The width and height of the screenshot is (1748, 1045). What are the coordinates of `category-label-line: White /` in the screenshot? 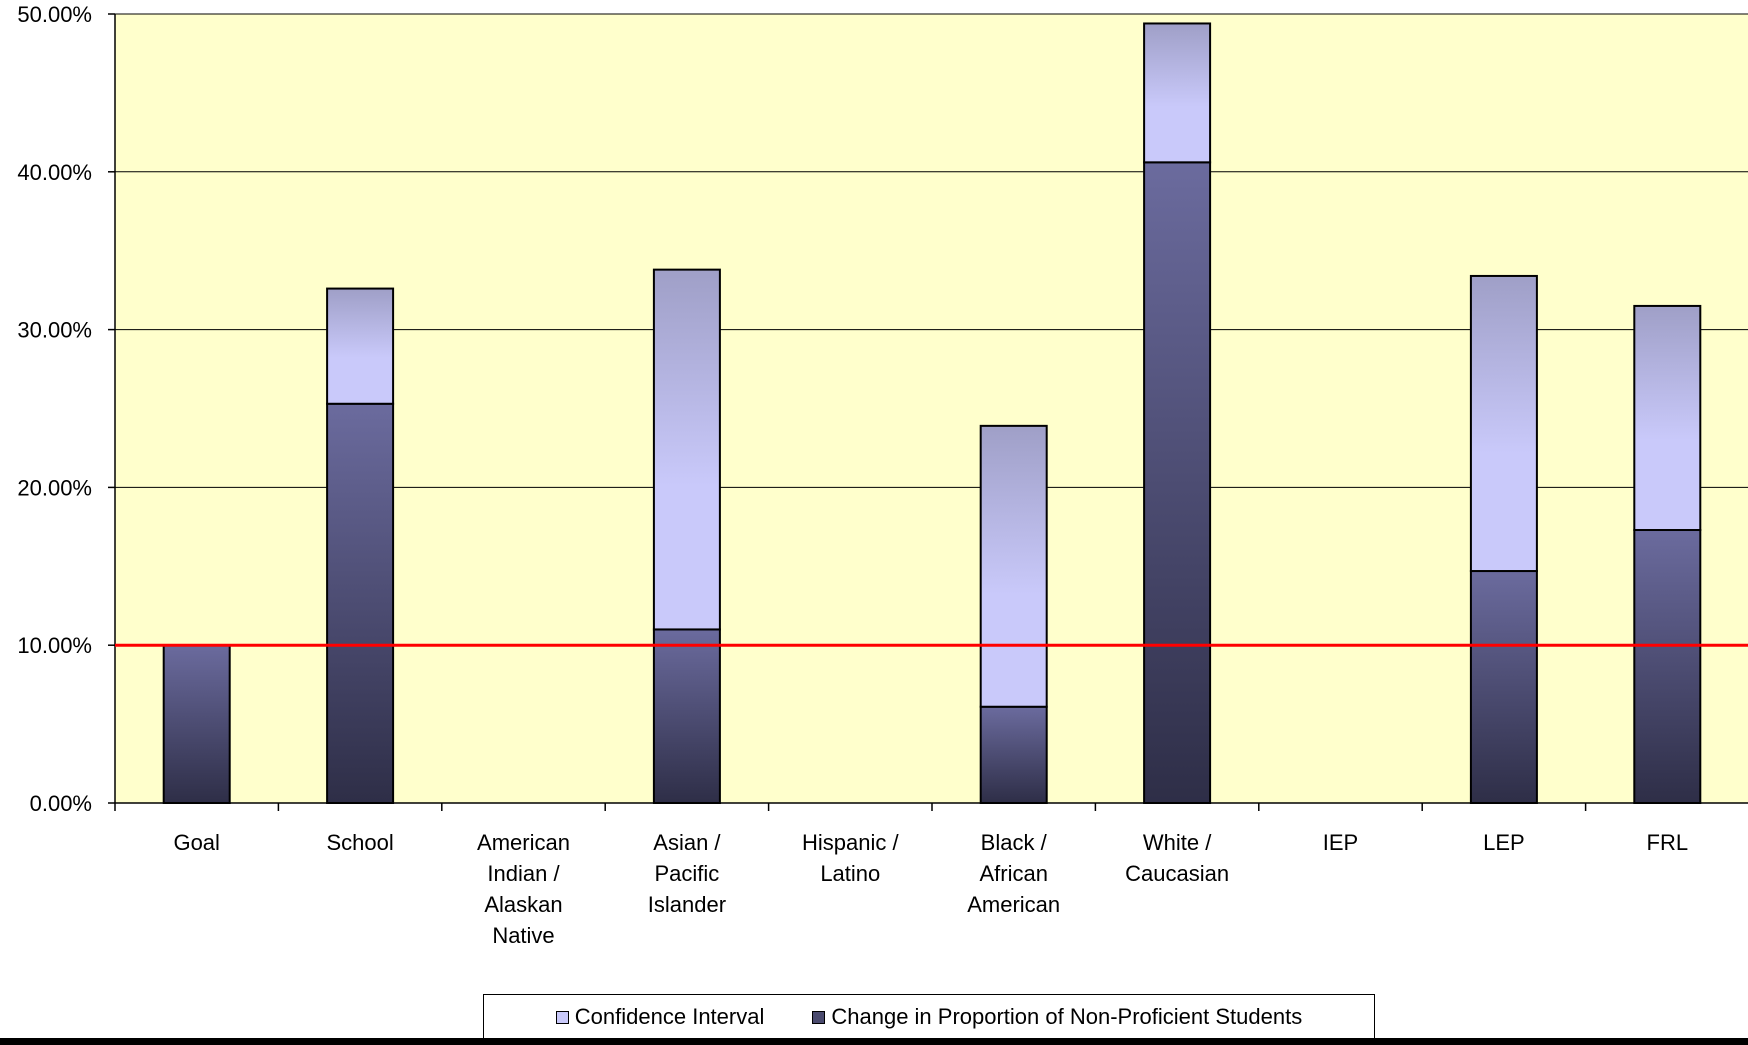 It's located at (1177, 842).